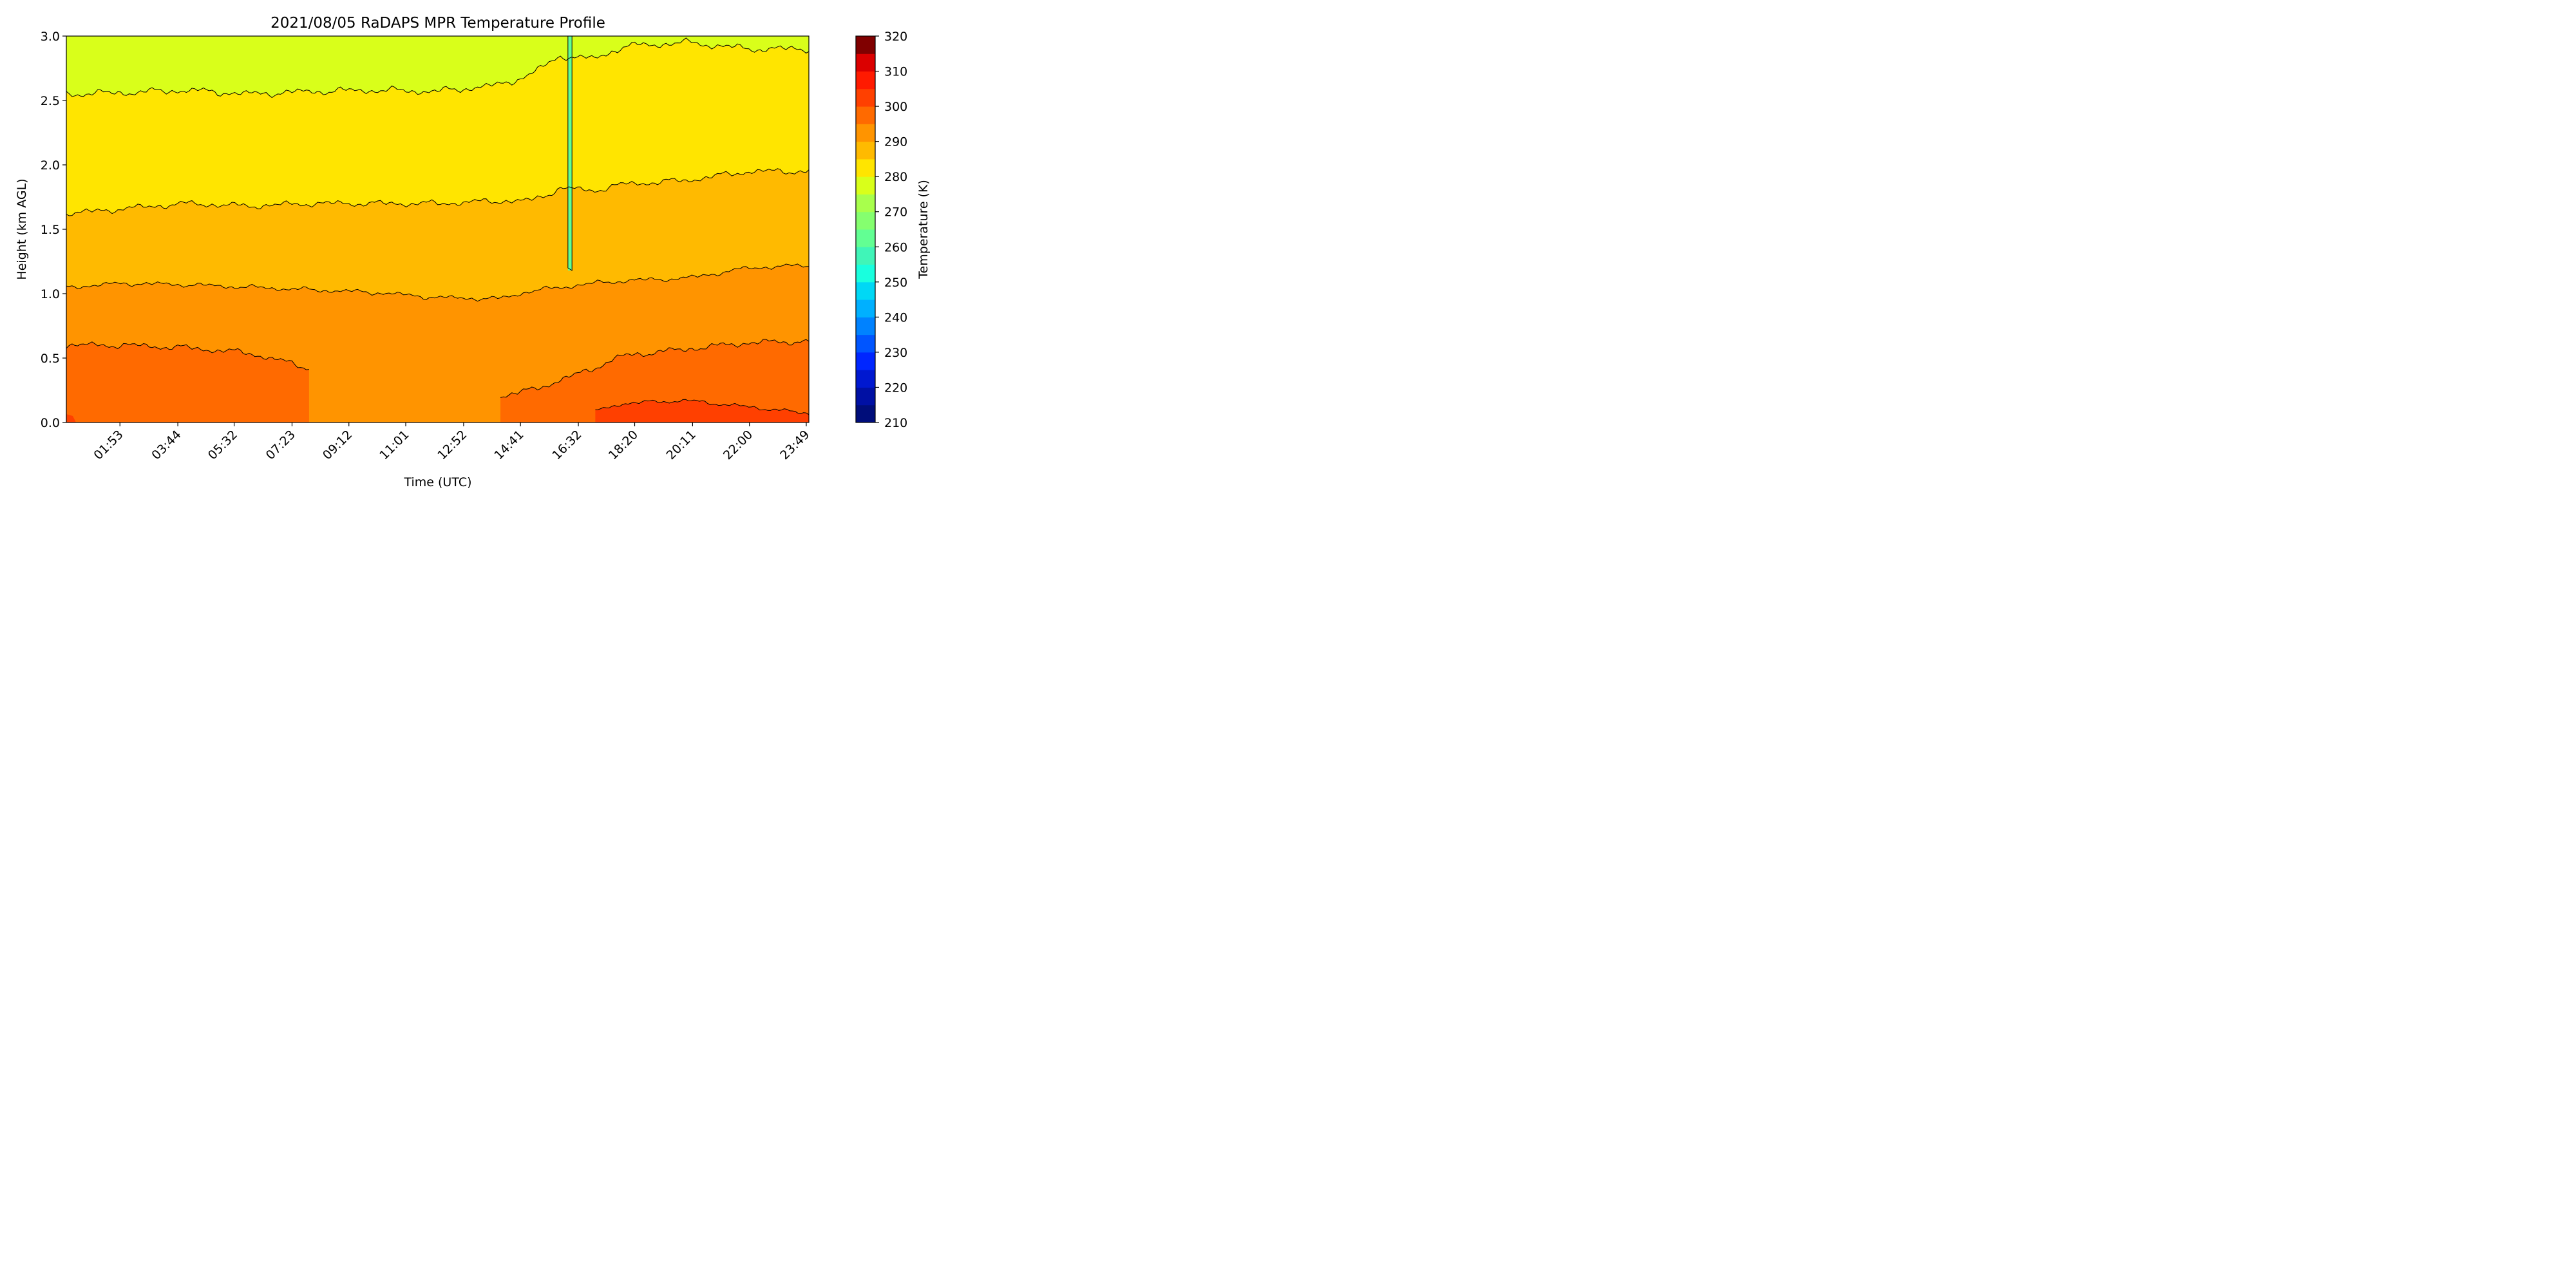 The width and height of the screenshot is (2576, 1288). I want to click on colorbar-tick-label: 270, so click(895, 213).